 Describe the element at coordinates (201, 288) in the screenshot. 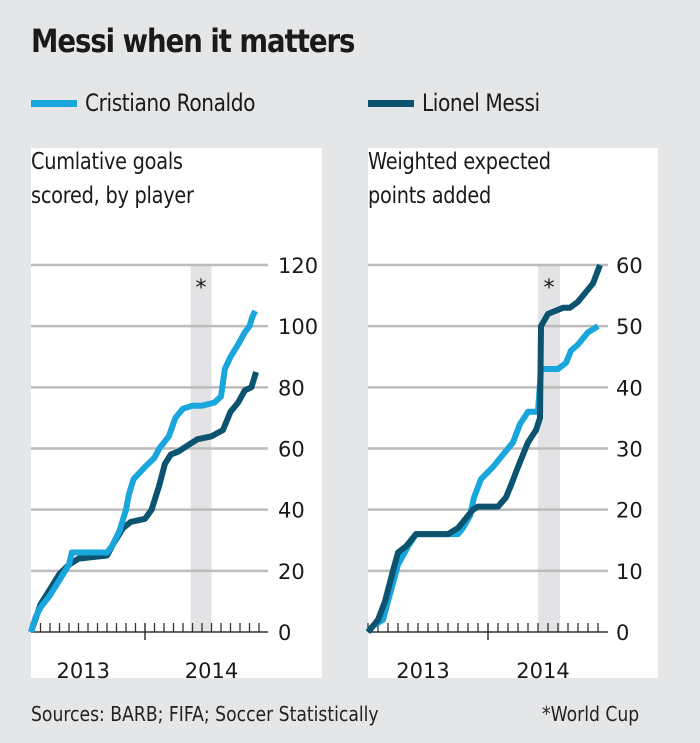

I see `goals-world-cup-marker: *` at that location.